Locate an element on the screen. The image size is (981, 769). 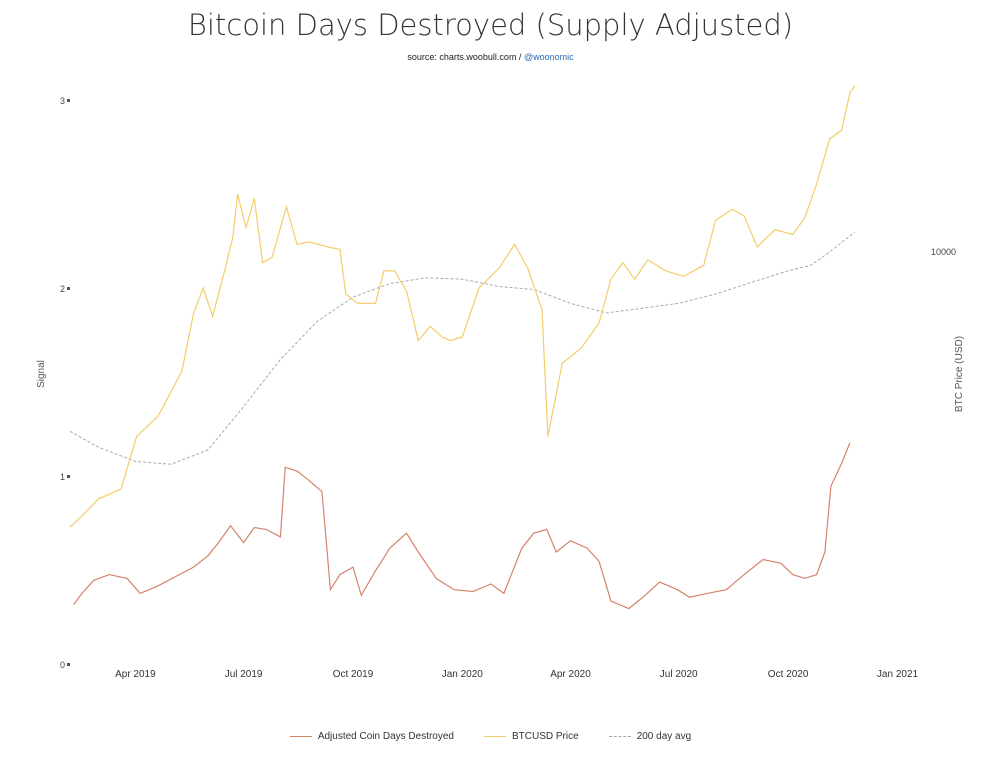
x-tick-label: Apr 2020 is located at coordinates (570, 674).